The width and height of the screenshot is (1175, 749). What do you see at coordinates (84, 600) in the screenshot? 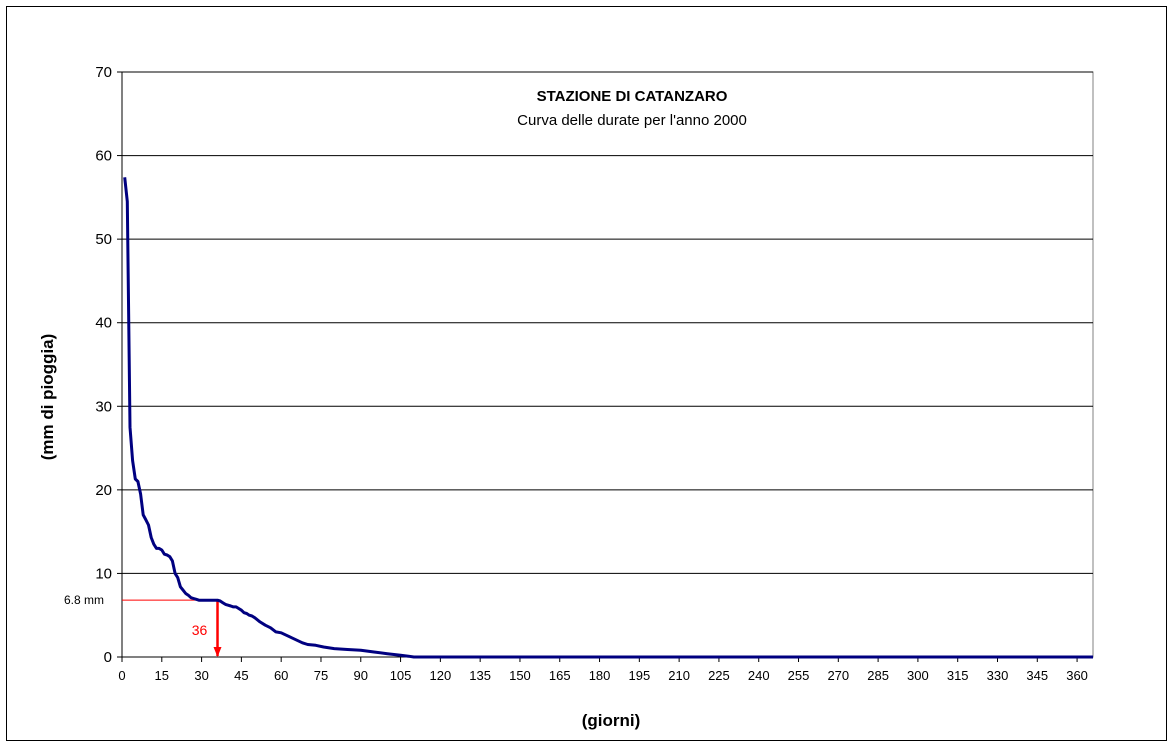
I see `threshold-label: 6.8 mm` at bounding box center [84, 600].